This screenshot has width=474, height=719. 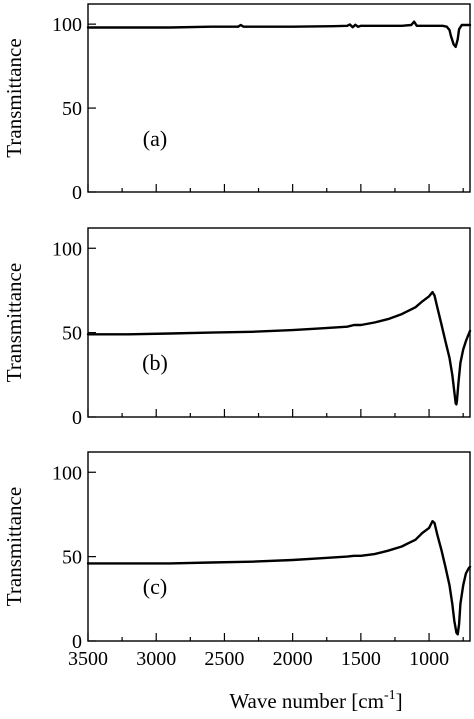 What do you see at coordinates (88, 659) in the screenshot?
I see `x-tick-label: 3500` at bounding box center [88, 659].